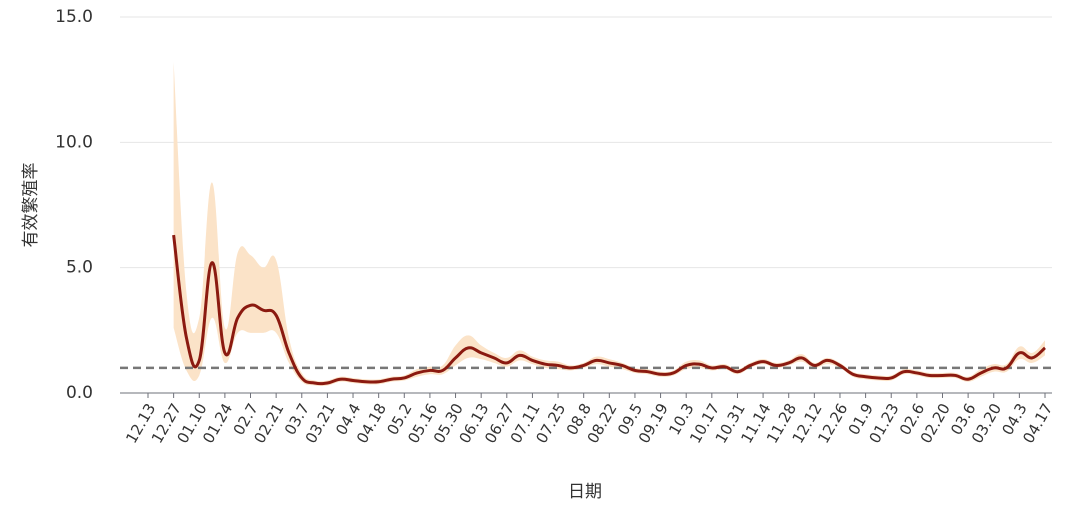 This screenshot has width=1080, height=517. Describe the element at coordinates (79, 268) in the screenshot. I see `y-tick-label: 5.0` at that location.